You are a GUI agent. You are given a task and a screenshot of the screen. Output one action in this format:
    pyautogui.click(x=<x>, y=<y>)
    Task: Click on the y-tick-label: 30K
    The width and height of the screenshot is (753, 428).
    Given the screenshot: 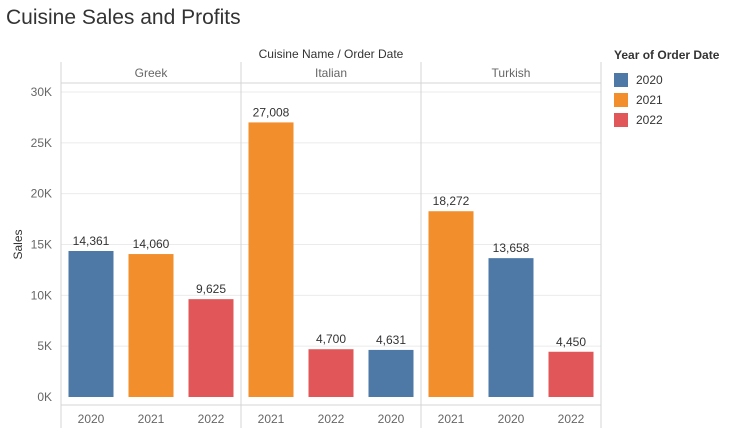 What is the action you would take?
    pyautogui.click(x=41, y=92)
    